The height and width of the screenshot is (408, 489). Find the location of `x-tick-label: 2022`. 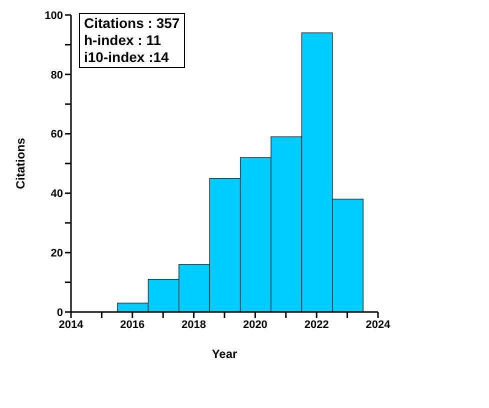

x-tick-label: 2022 is located at coordinates (316, 324).